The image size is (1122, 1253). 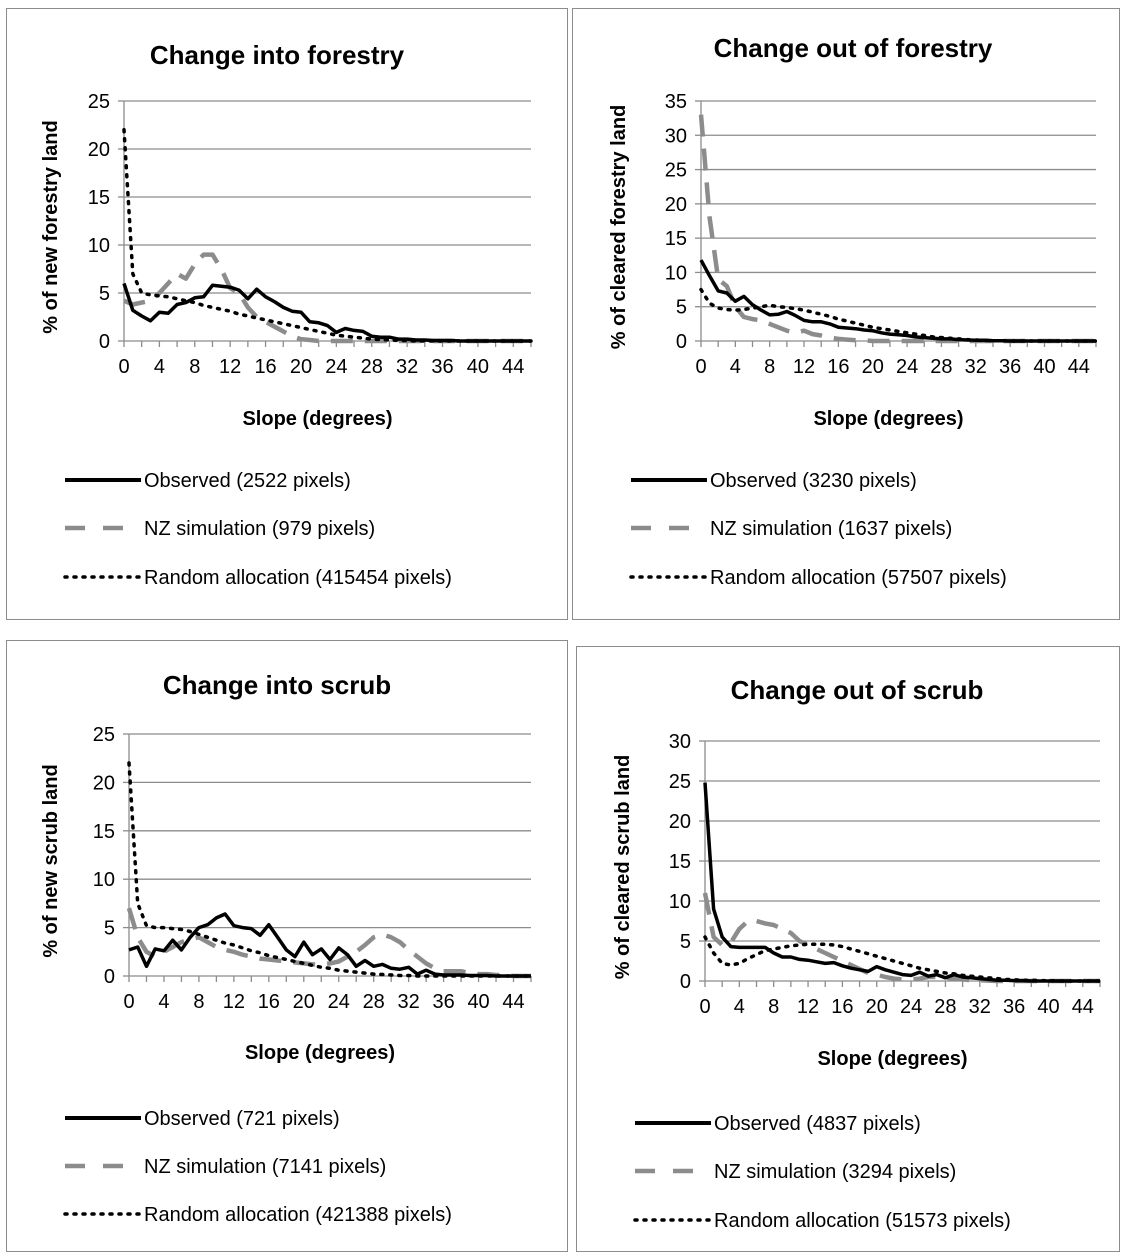 I want to click on y-axis-label: % of new scrub land, so click(x=51, y=860).